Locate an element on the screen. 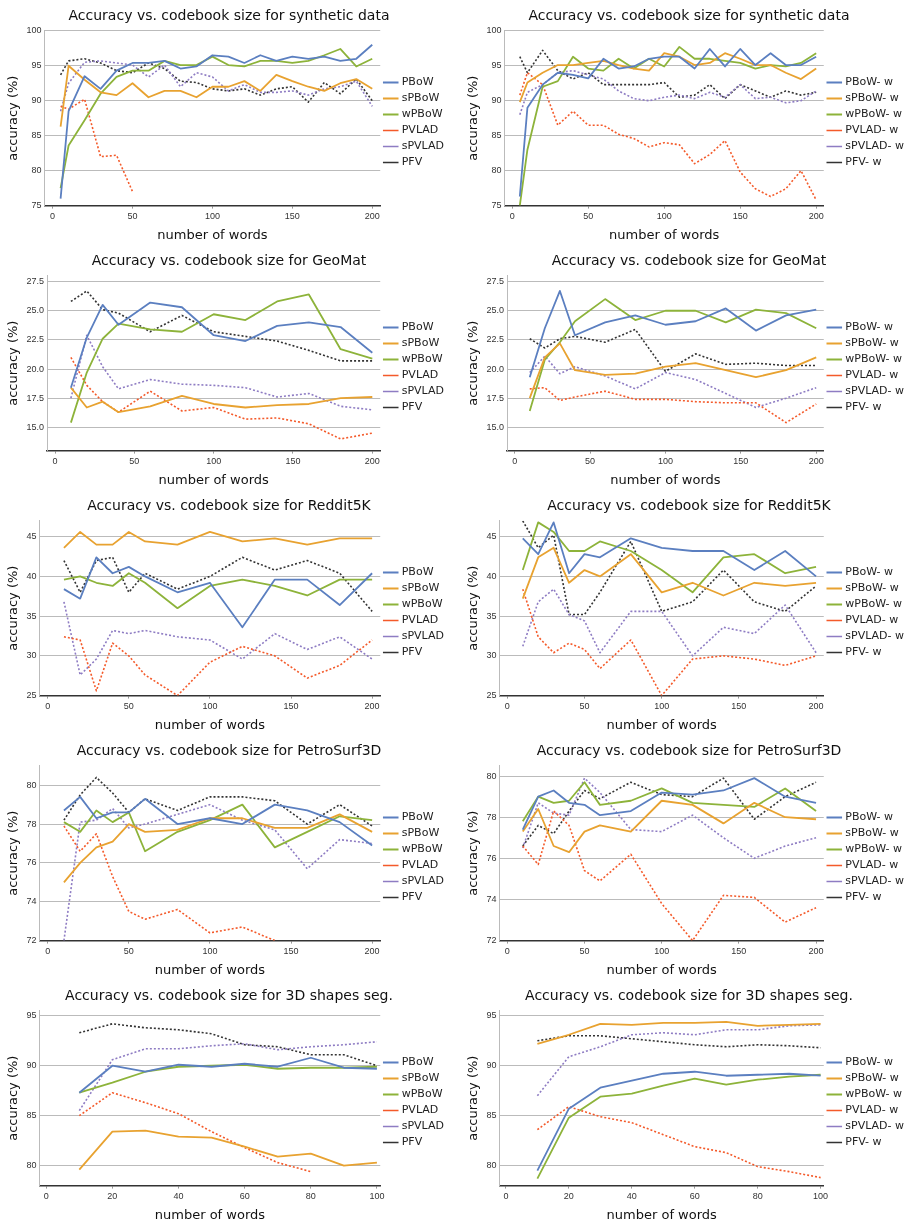 This screenshot has height=1229, width=921. y-tick-label: 95 is located at coordinates (36, 65).